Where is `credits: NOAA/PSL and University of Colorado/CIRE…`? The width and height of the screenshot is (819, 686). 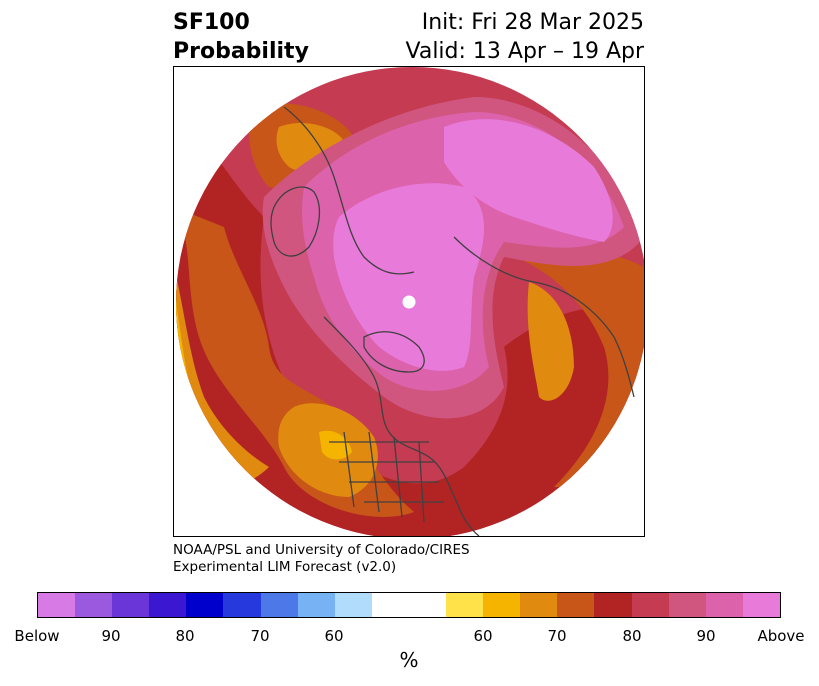 credits: NOAA/PSL and University of Colorado/CIRE… is located at coordinates (321, 559).